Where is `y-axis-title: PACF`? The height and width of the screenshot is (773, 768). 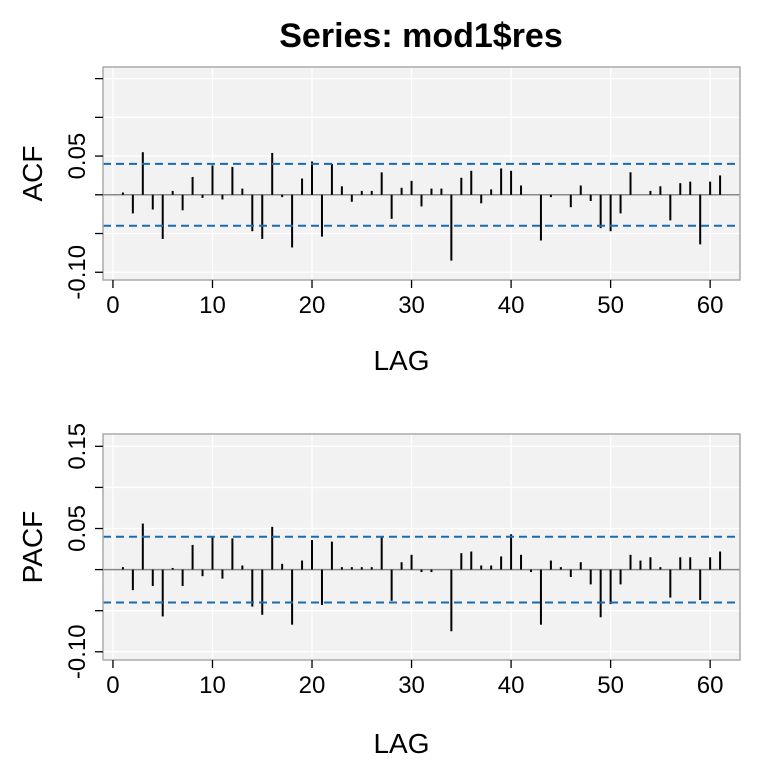 y-axis-title: PACF is located at coordinates (32, 547).